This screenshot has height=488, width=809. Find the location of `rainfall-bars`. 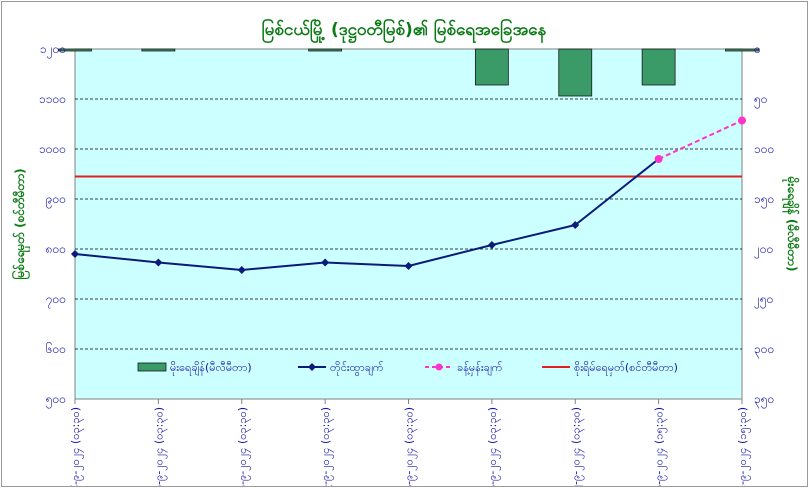

rainfall-bars is located at coordinates (408, 72).